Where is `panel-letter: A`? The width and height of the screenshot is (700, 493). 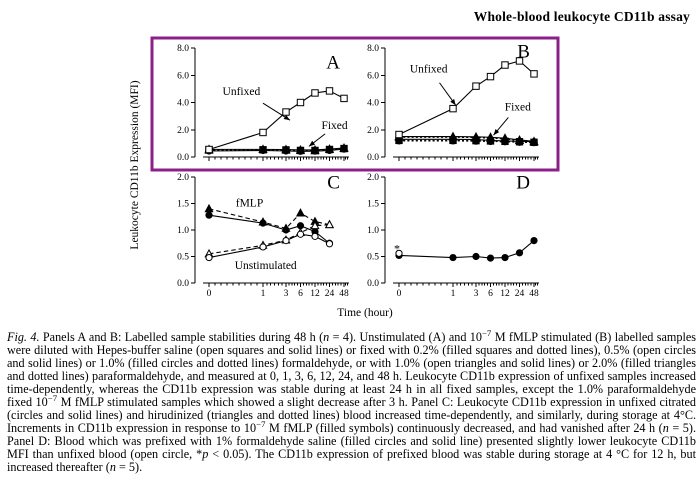
panel-letter: A is located at coordinates (333, 62).